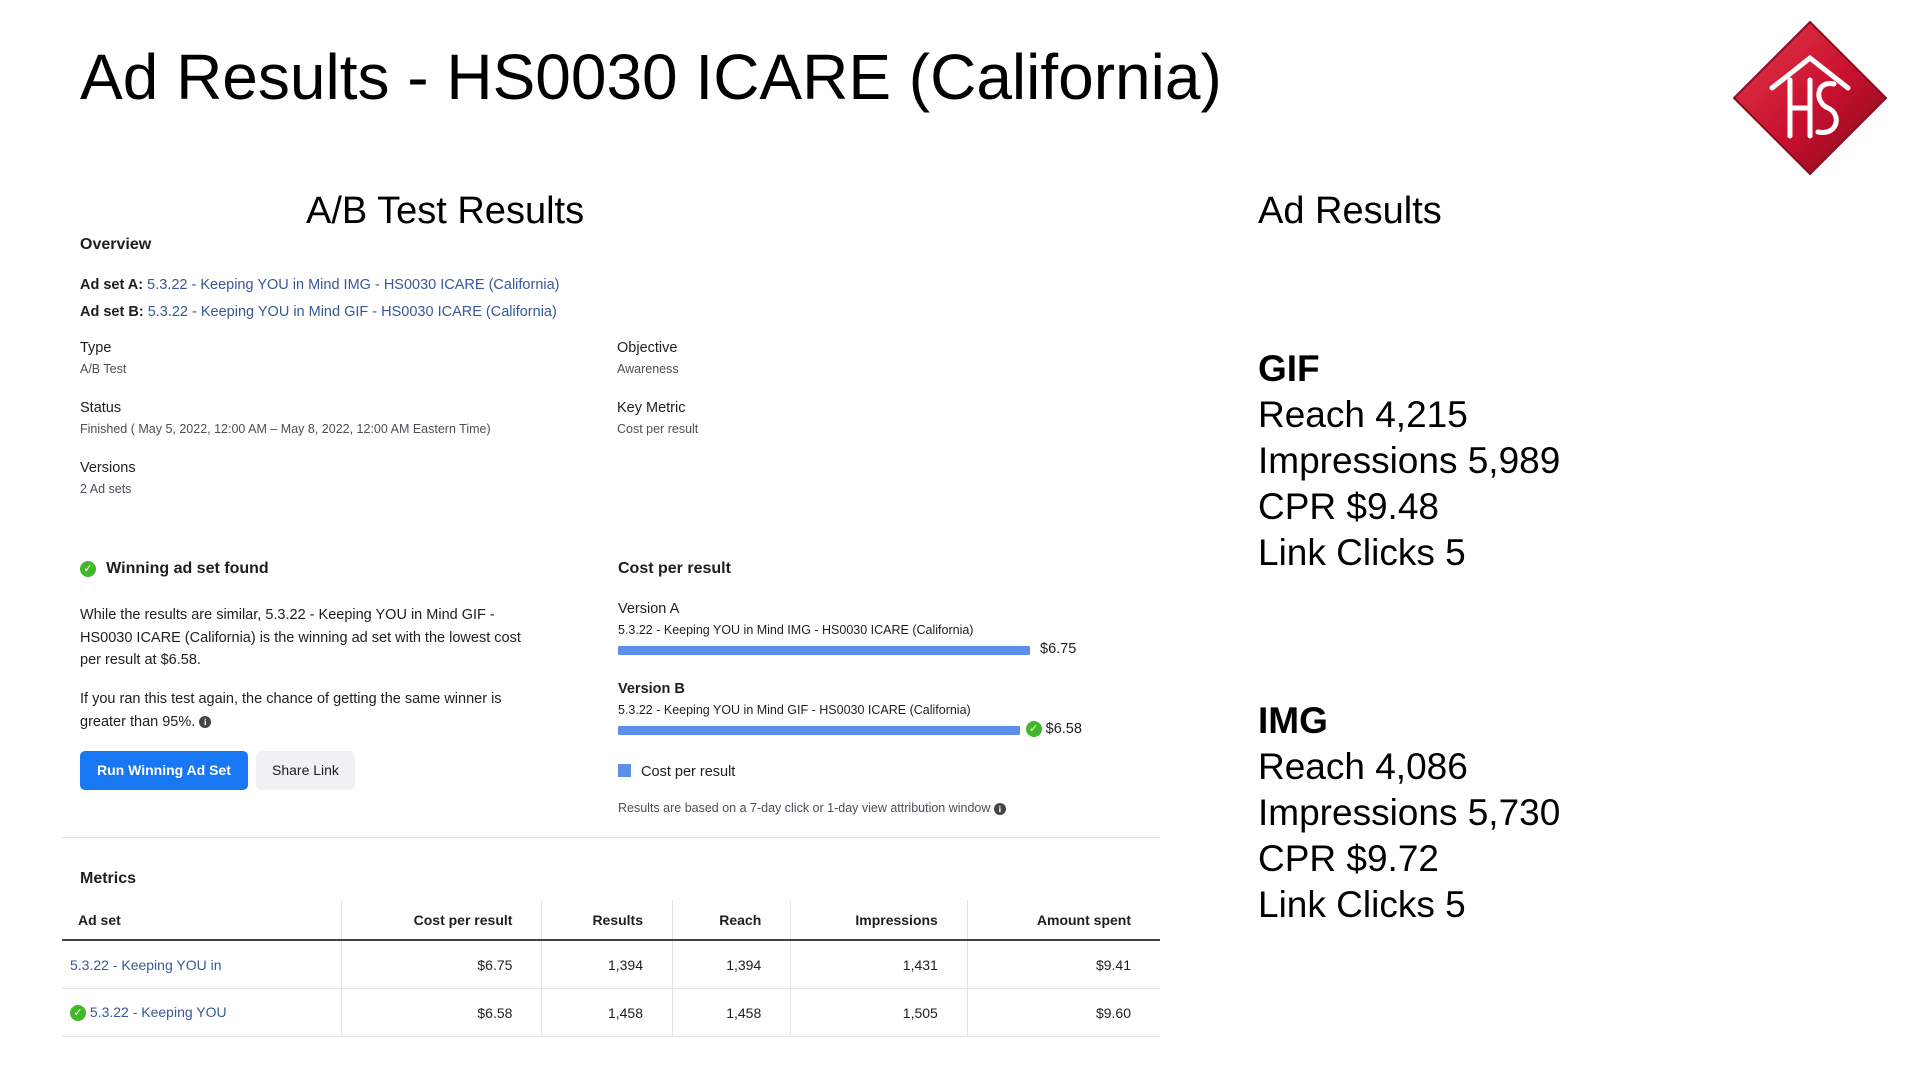 The image size is (1920, 1075). I want to click on key-metric-value: Cost per result, so click(658, 429).